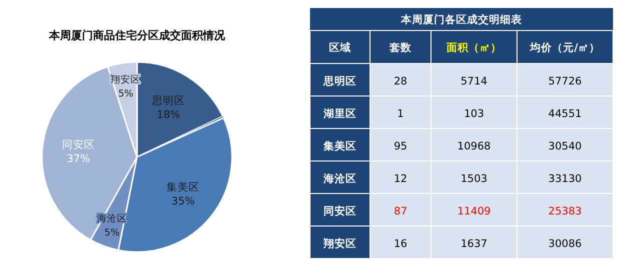  I want to click on text: 25383, so click(565, 211).